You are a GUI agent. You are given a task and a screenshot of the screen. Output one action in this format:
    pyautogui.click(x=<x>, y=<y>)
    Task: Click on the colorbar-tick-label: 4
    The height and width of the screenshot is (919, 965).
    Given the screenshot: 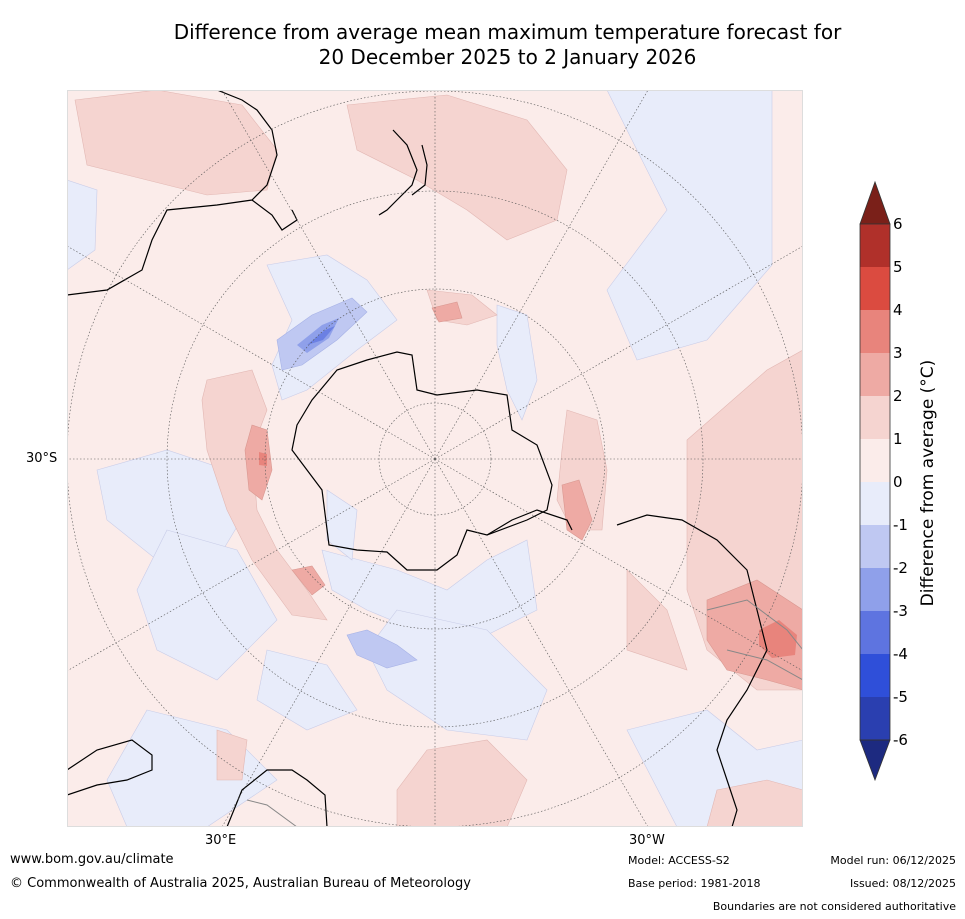 What is the action you would take?
    pyautogui.click(x=898, y=310)
    